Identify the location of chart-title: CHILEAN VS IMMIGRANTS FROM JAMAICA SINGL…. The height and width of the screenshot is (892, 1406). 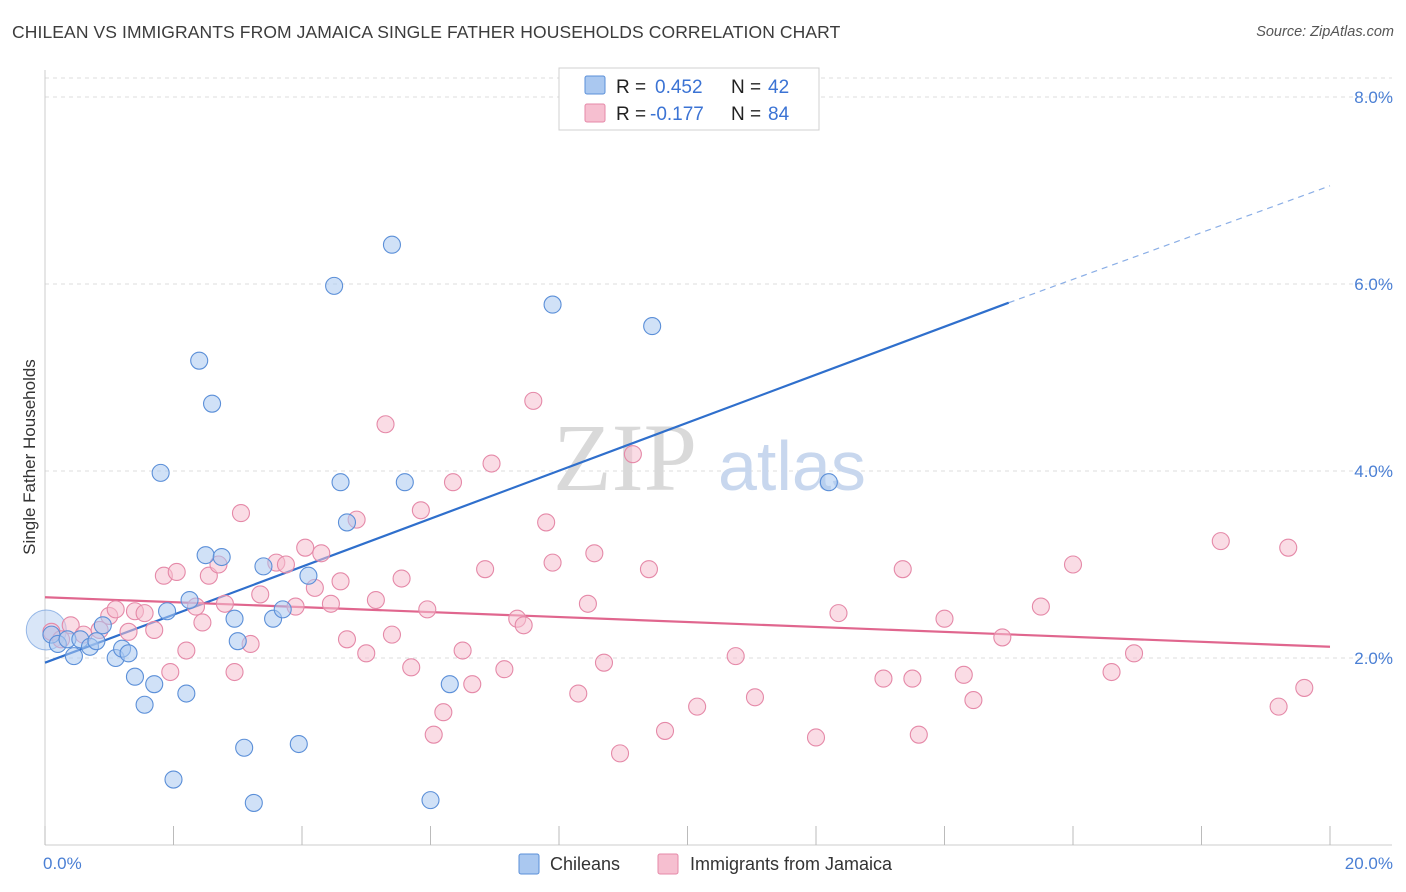
(426, 32).